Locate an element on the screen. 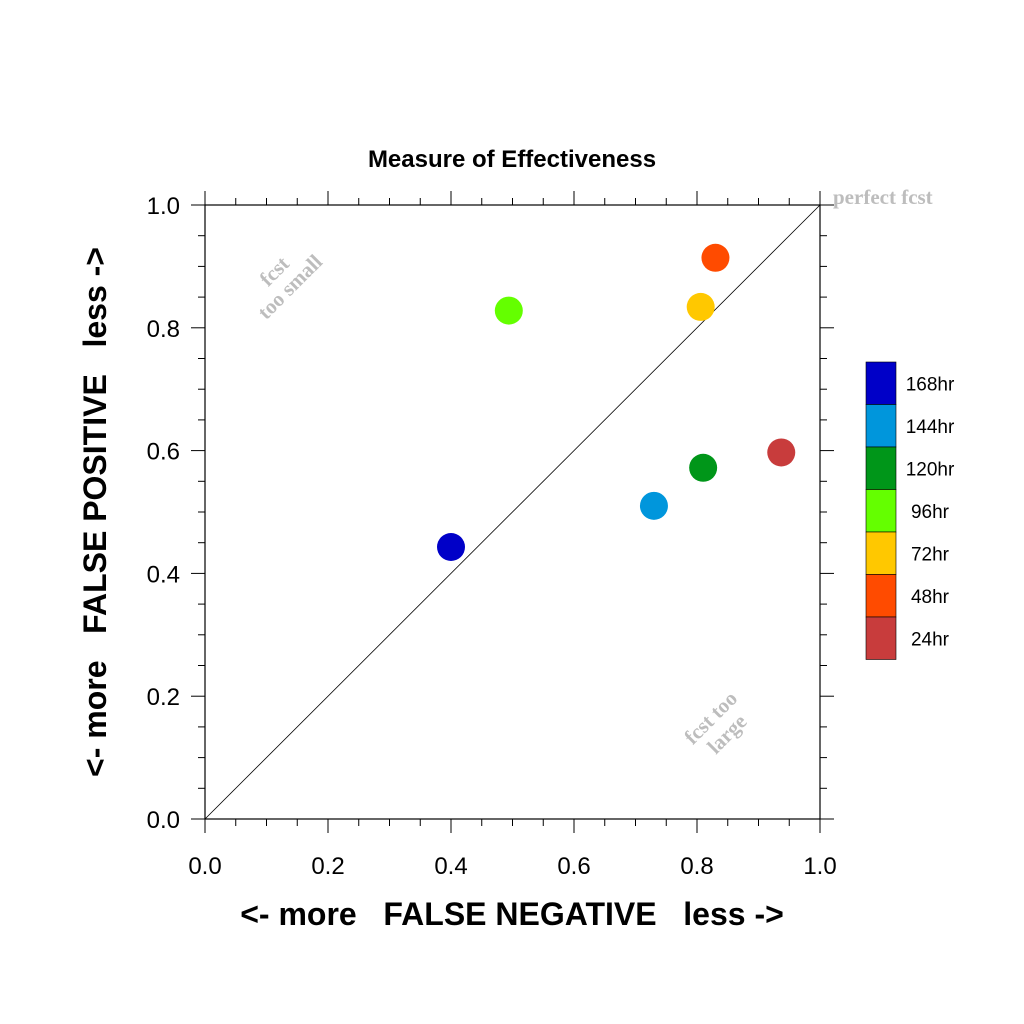 This screenshot has height=1024, width=1024. data-point-168hr is located at coordinates (451, 546).